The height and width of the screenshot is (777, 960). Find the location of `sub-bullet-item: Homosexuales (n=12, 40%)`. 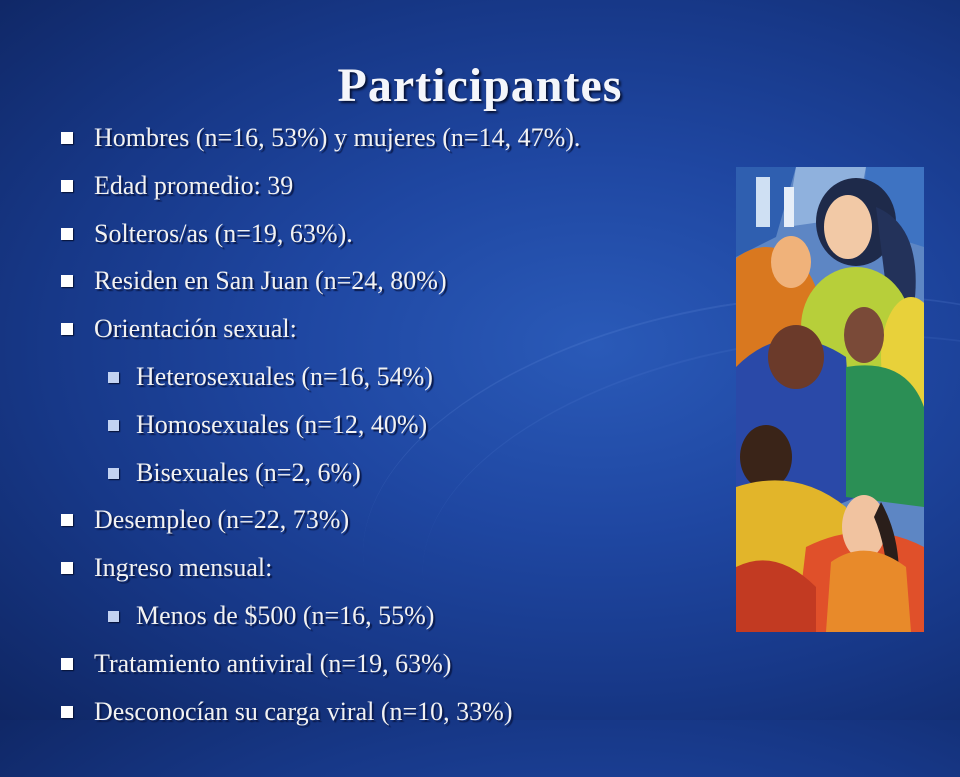

sub-bullet-item: Homosexuales (n=12, 40%) is located at coordinates (398, 431).